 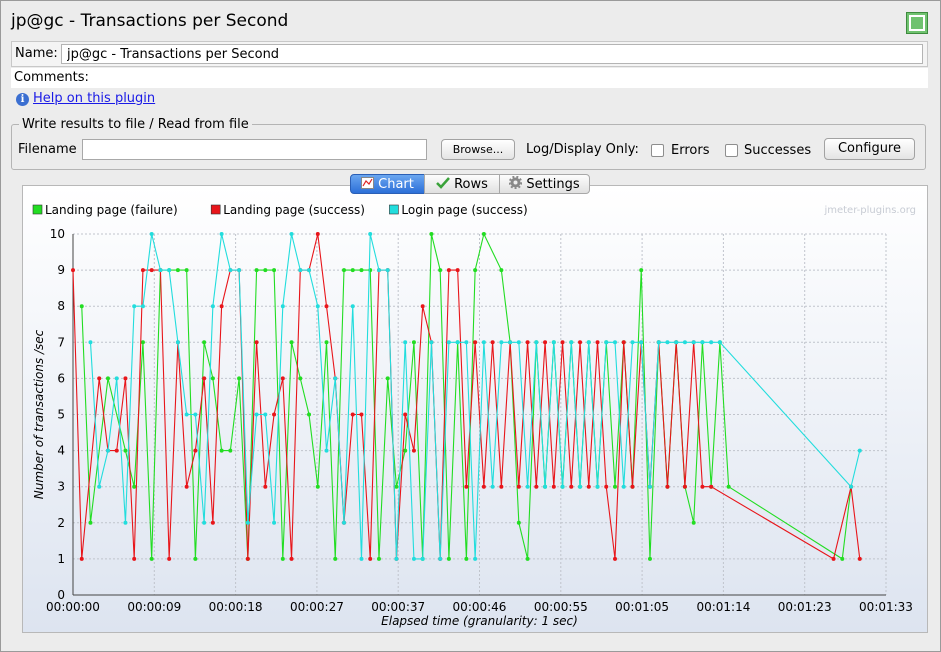 I want to click on y-tick-label: 5, so click(x=61, y=415).